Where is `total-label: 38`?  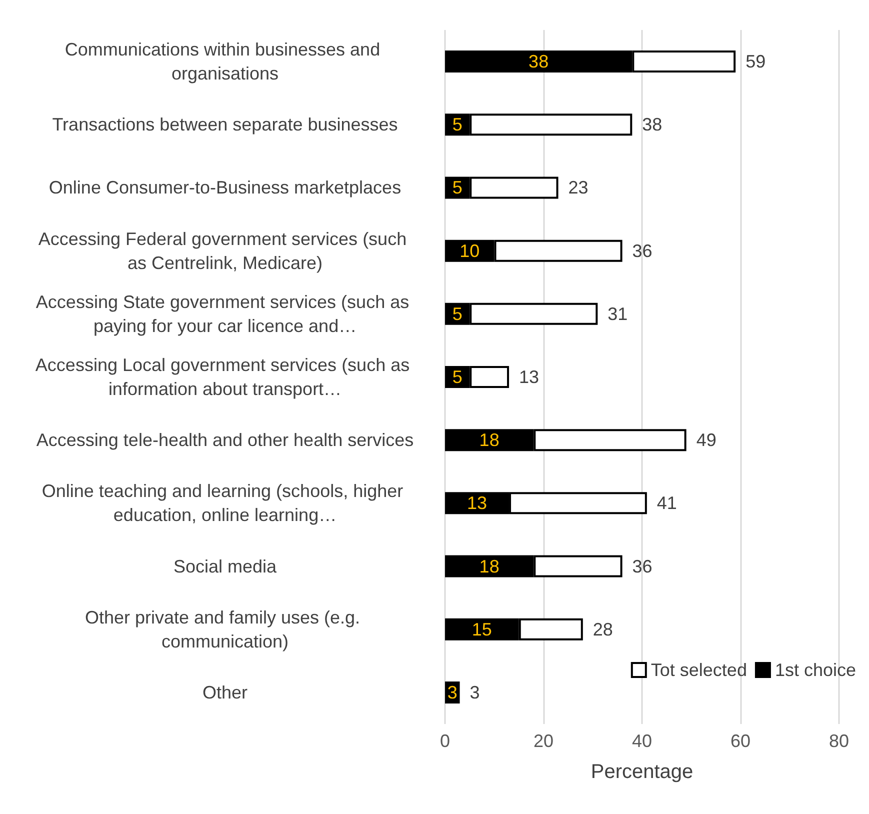
total-label: 38 is located at coordinates (652, 124).